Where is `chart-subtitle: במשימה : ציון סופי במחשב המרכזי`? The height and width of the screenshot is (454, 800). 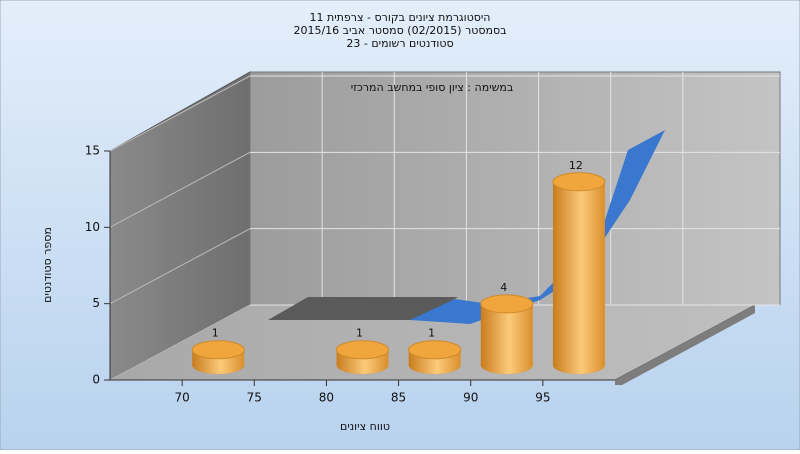
chart-subtitle: במשימה : ציון סופי במחשב המרכזי is located at coordinates (432, 87).